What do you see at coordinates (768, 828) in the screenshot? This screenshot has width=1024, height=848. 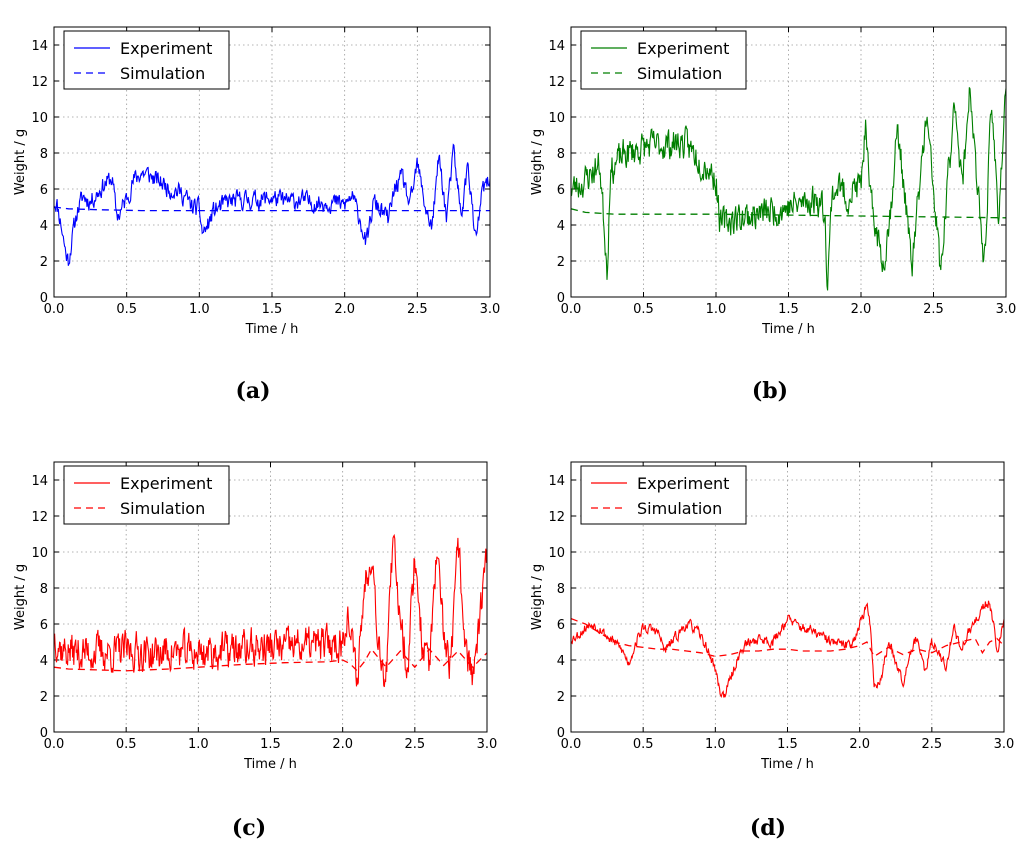 I see `panel-caption: (d)` at bounding box center [768, 828].